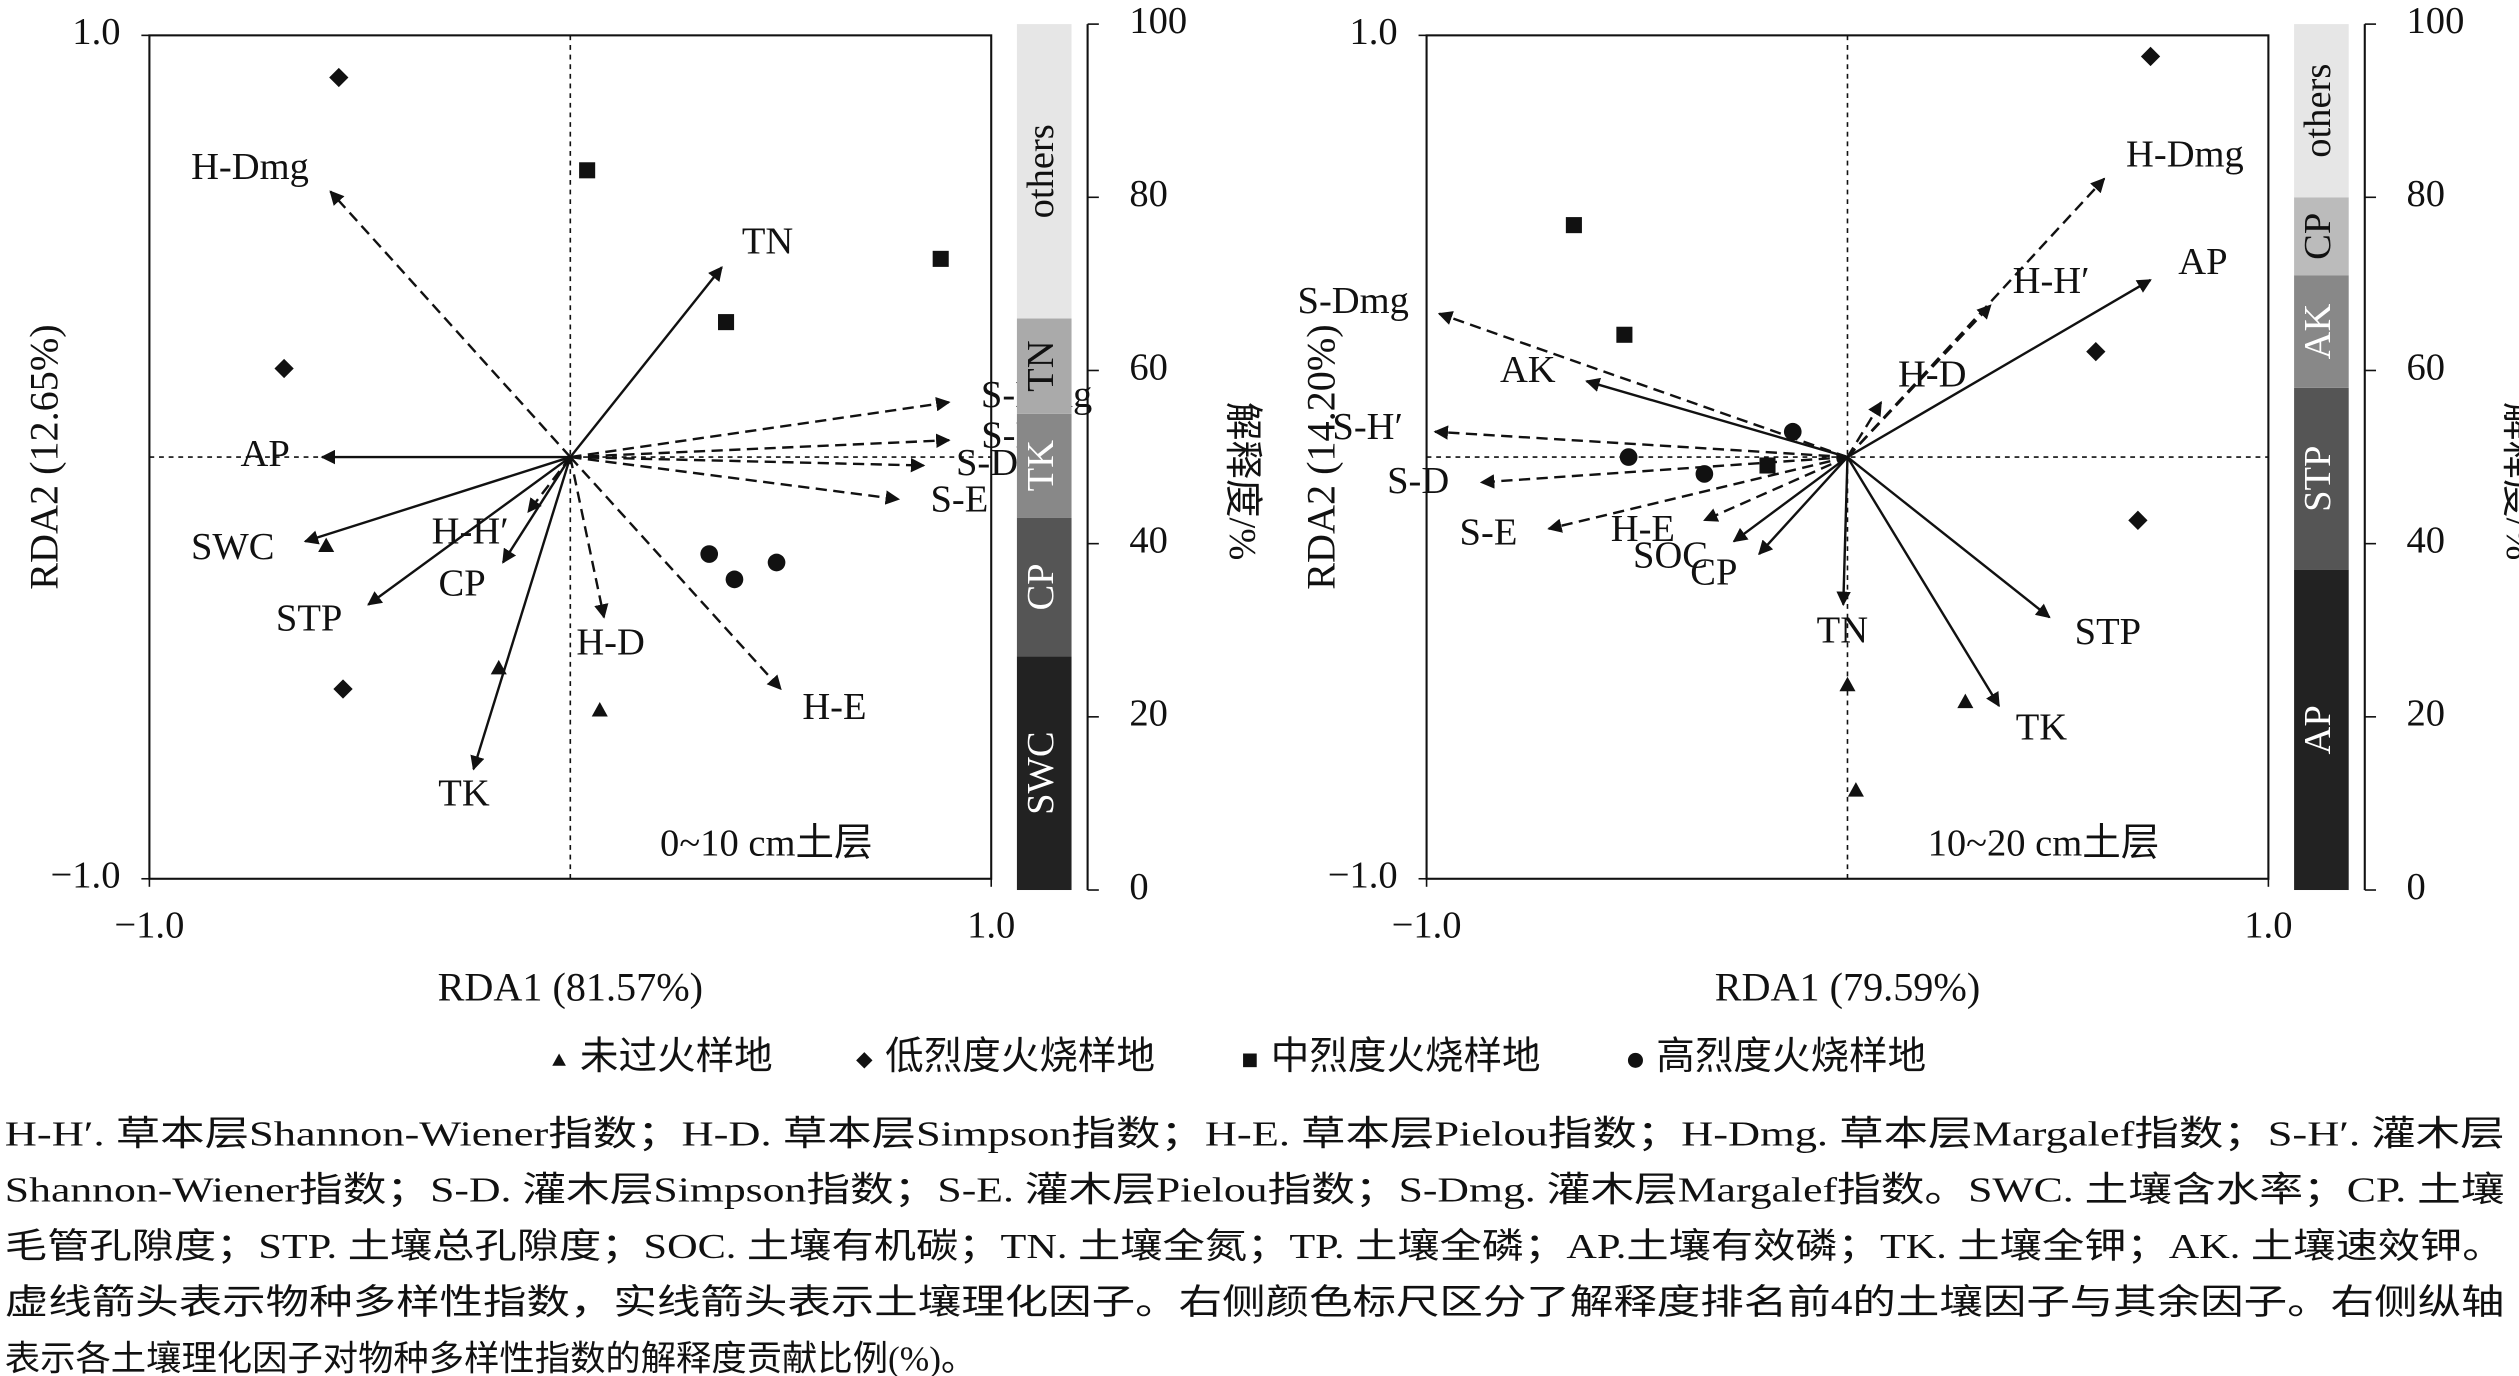 This screenshot has width=2519, height=1376. What do you see at coordinates (1148, 540) in the screenshot?
I see `y2-tick-label: 40` at bounding box center [1148, 540].